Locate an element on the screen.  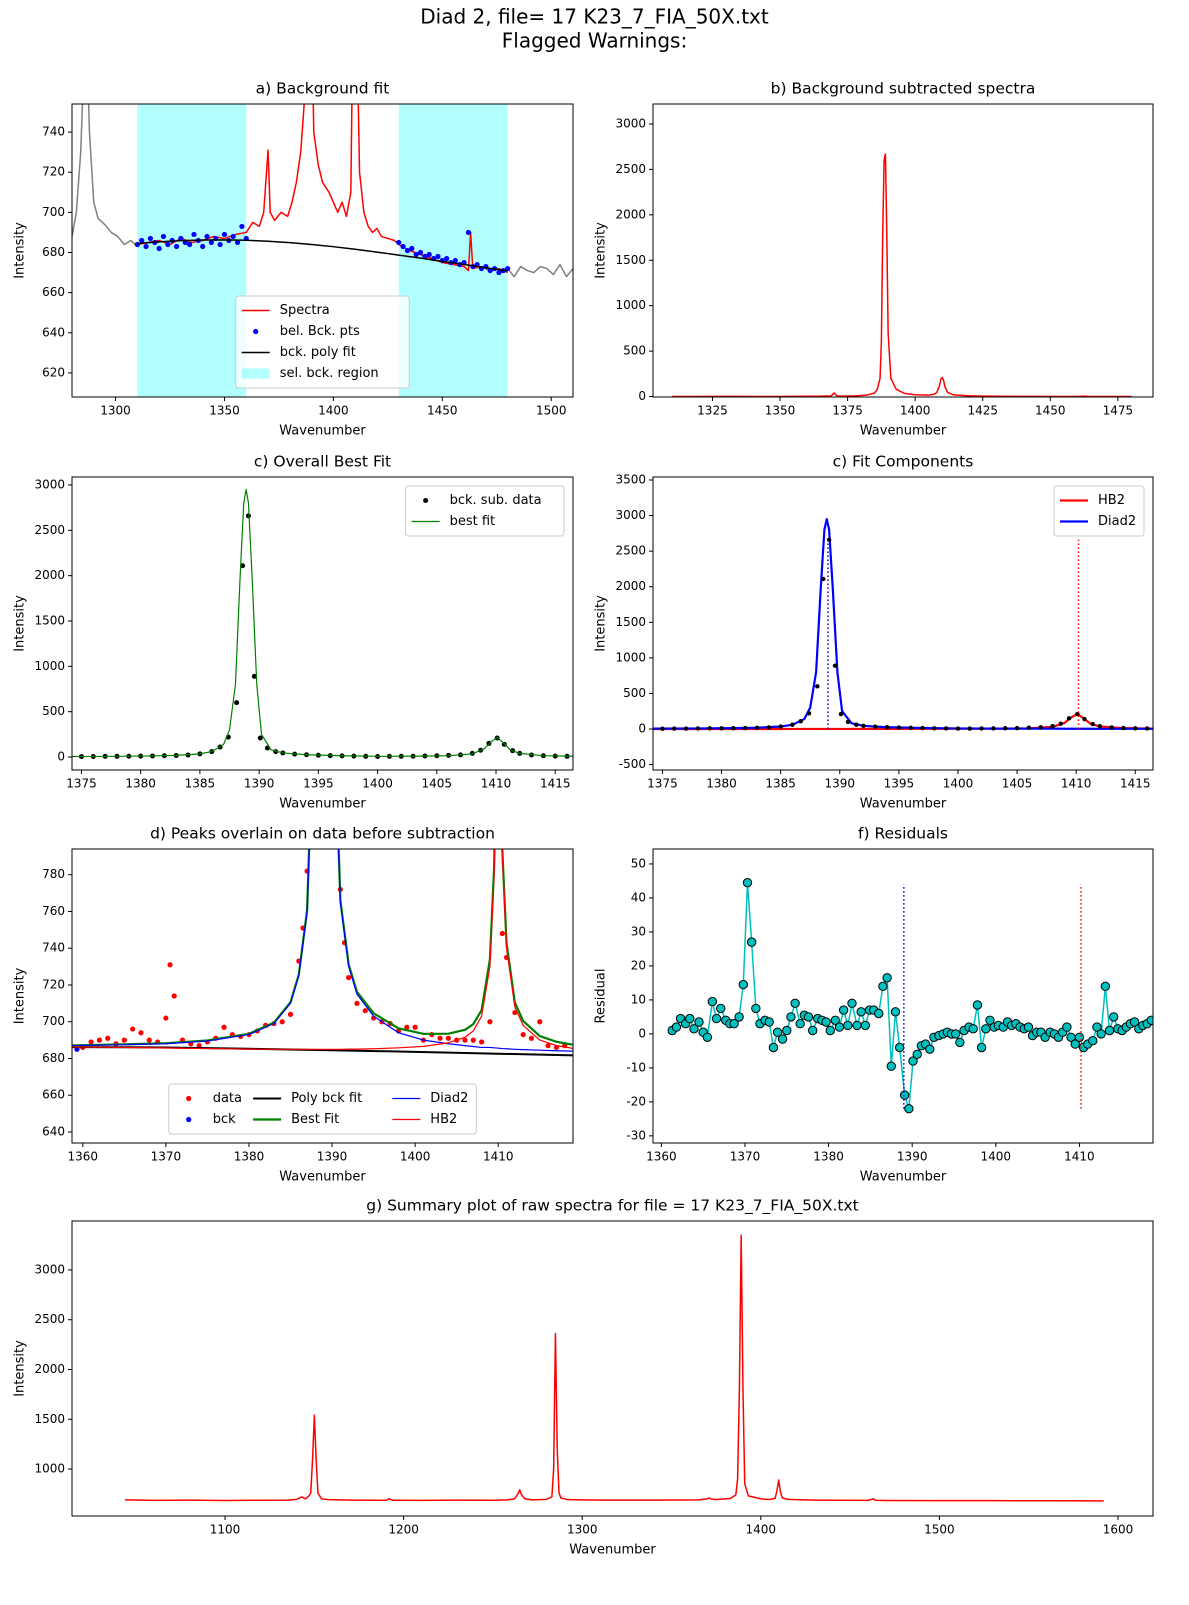
legend: bck. sub. data best fit is located at coordinates (485, 511).